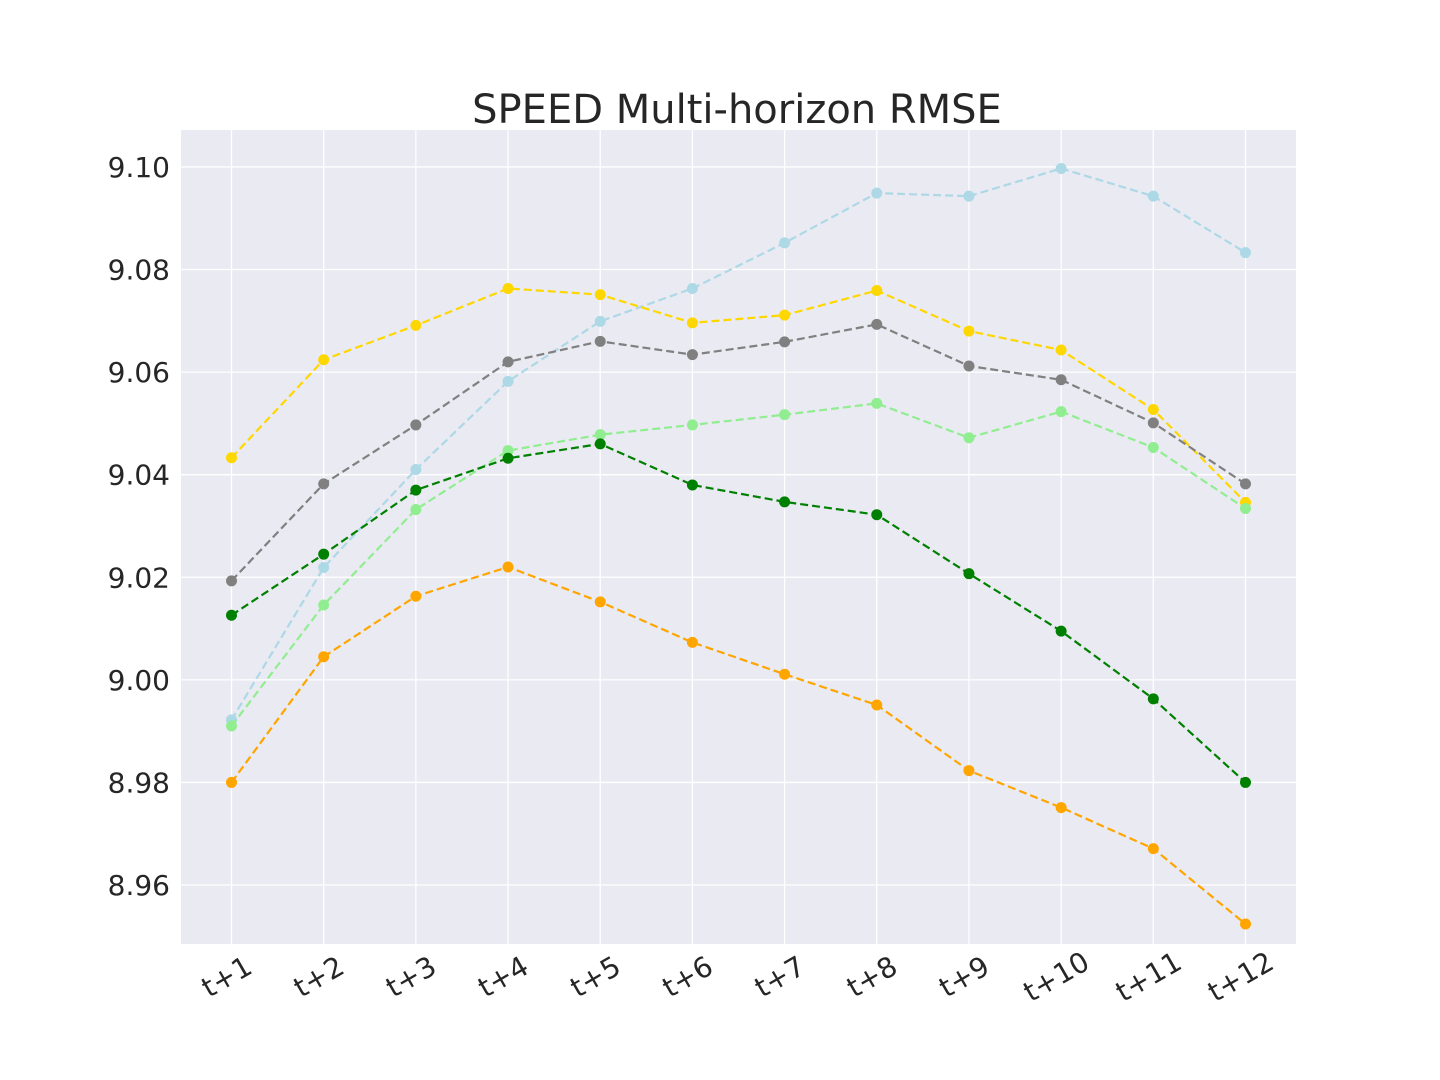 This screenshot has width=1440, height=1080. Describe the element at coordinates (411, 976) in the screenshot. I see `x-tick-label: t+3` at that location.